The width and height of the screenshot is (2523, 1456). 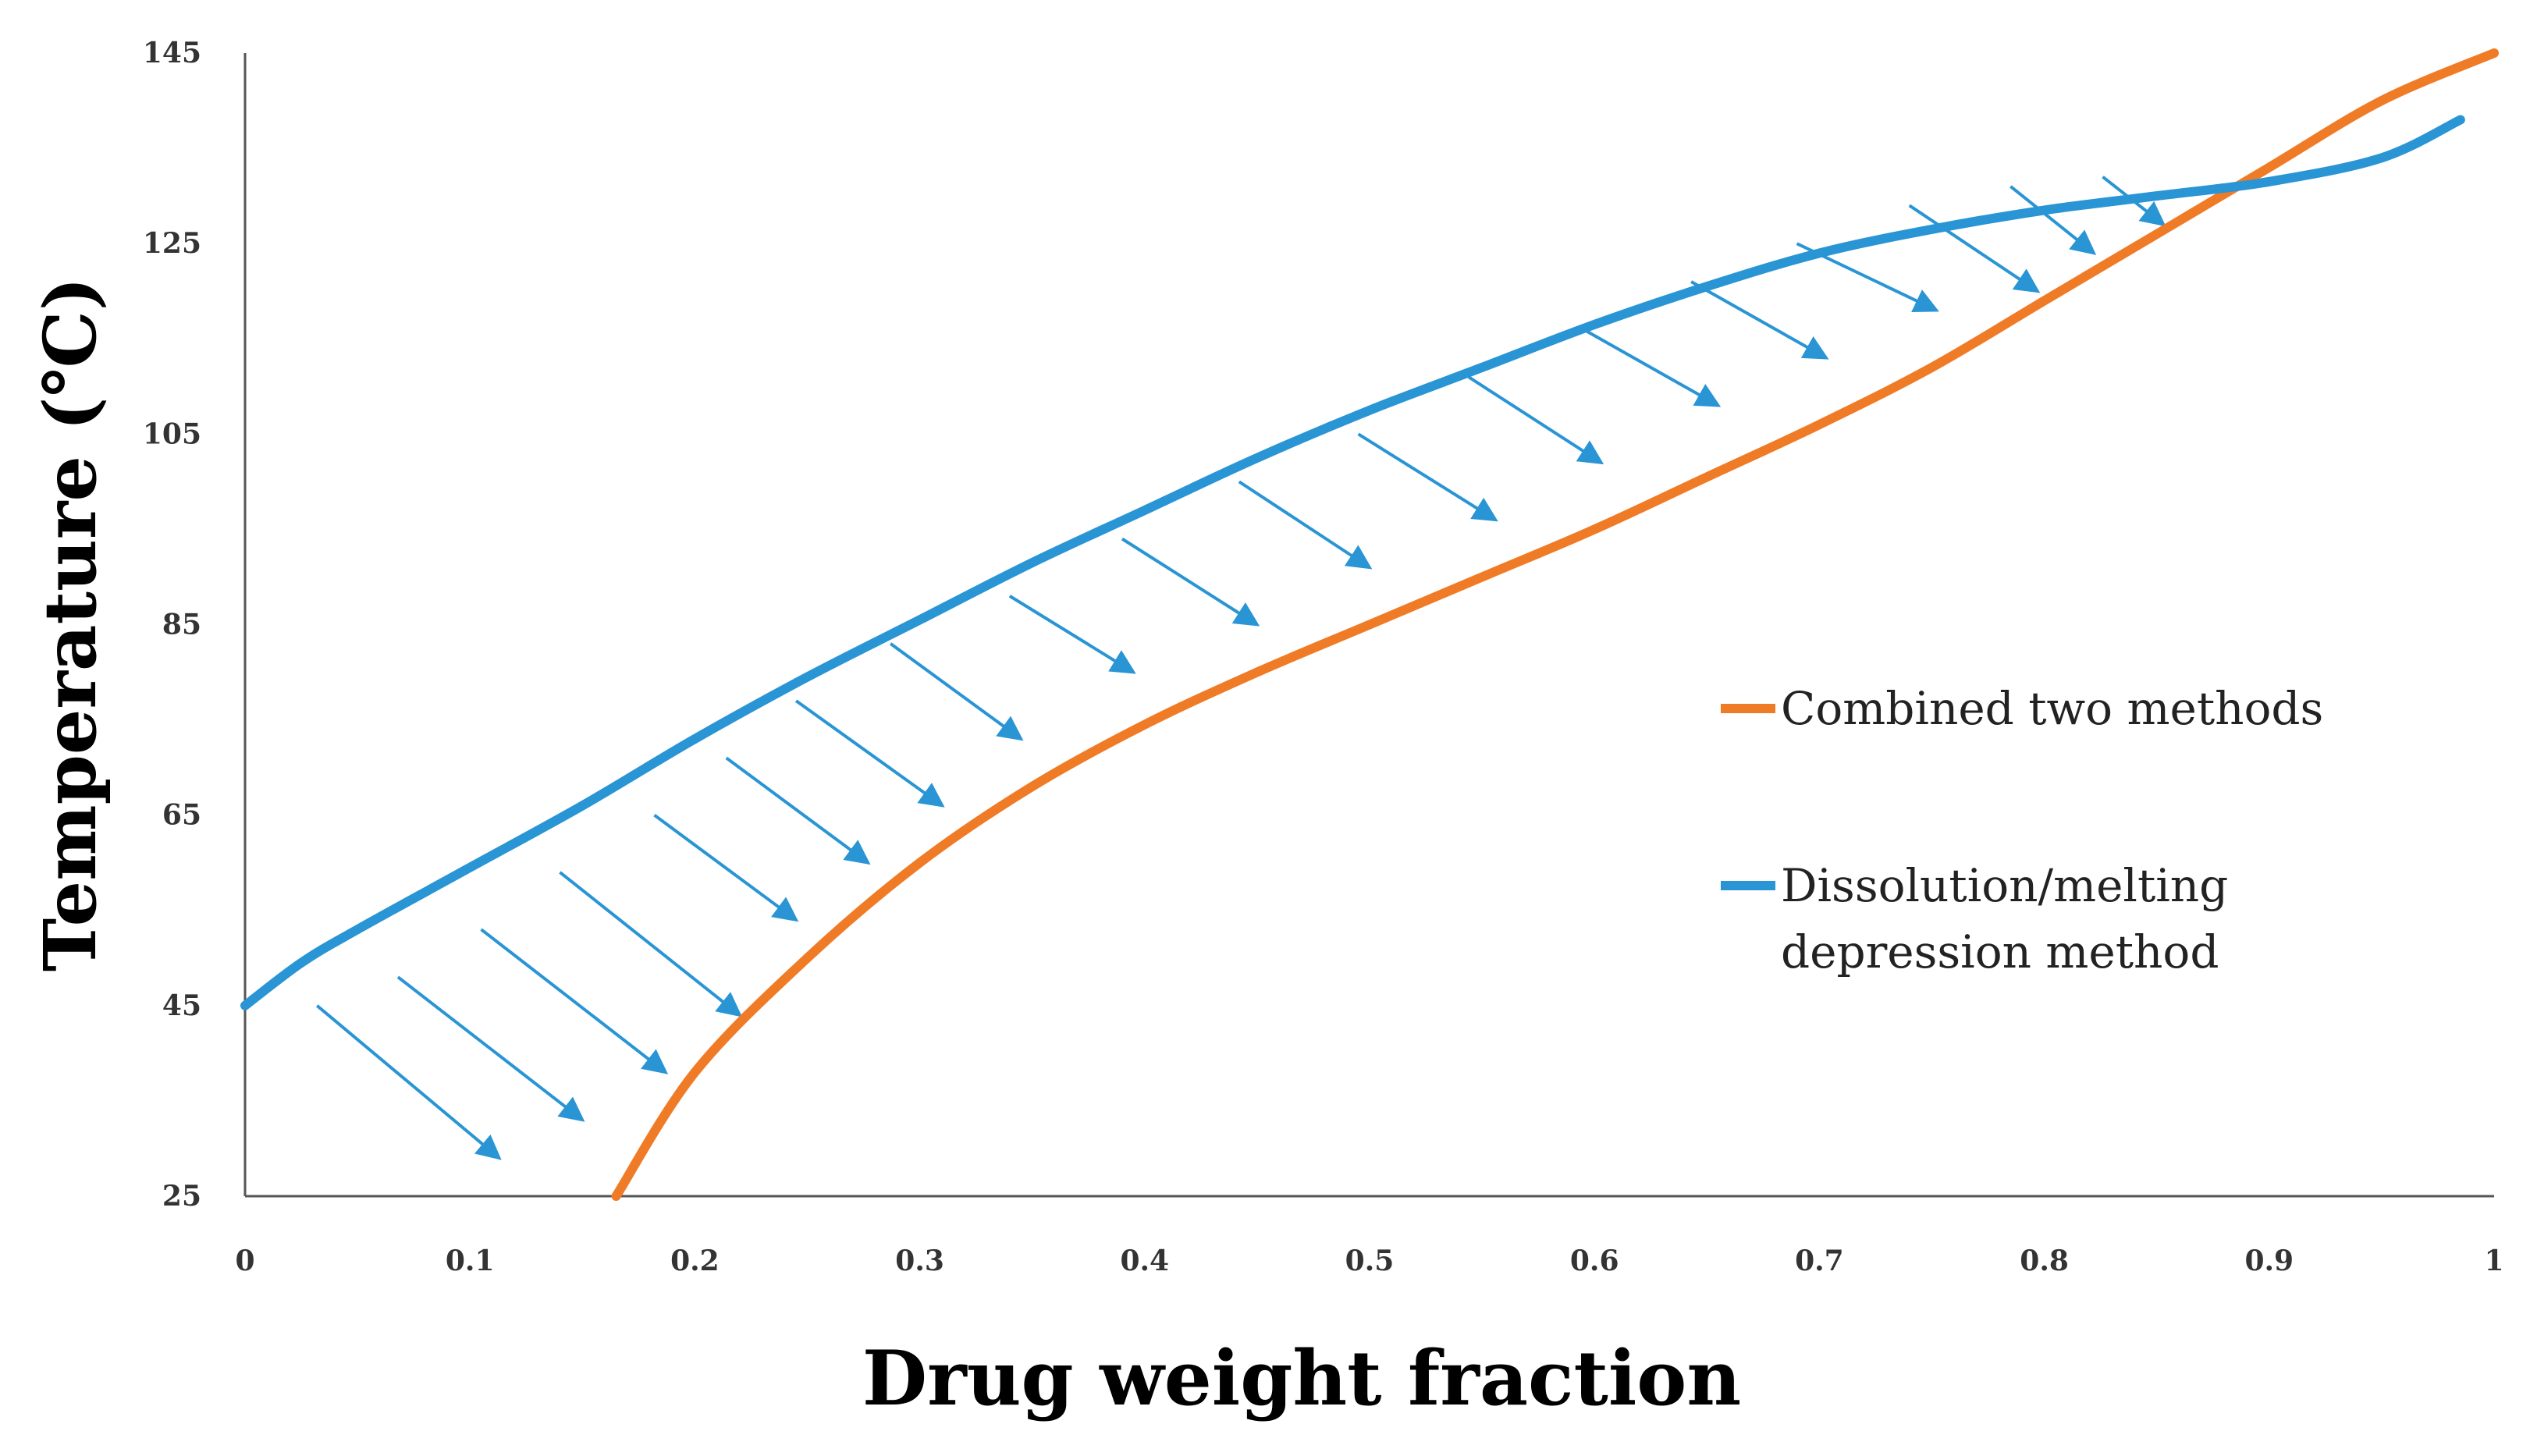 What do you see at coordinates (172, 244) in the screenshot?
I see `y-tick-label: 125` at bounding box center [172, 244].